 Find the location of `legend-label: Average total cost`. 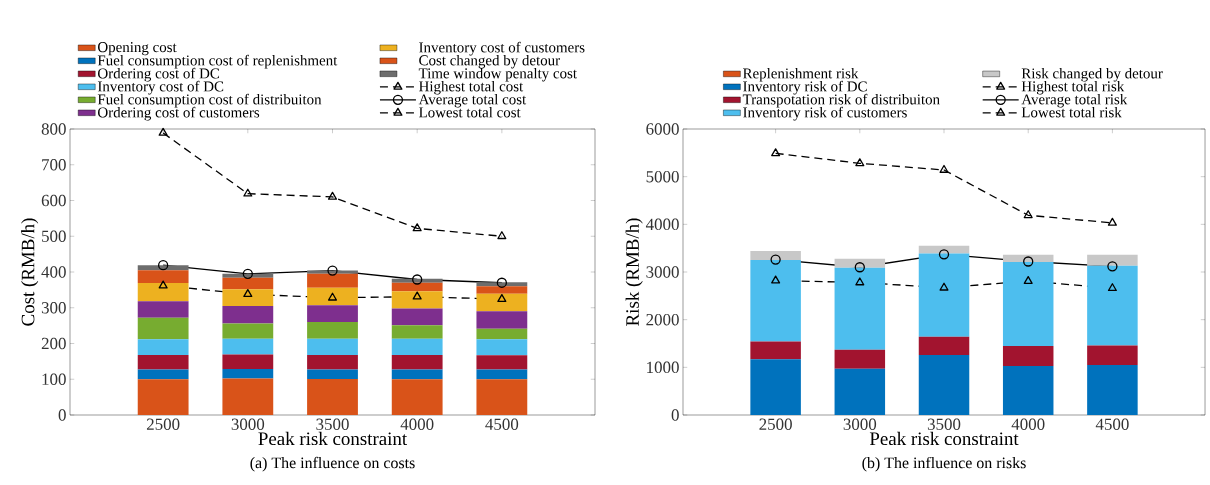

legend-label: Average total cost is located at coordinates (472, 100).